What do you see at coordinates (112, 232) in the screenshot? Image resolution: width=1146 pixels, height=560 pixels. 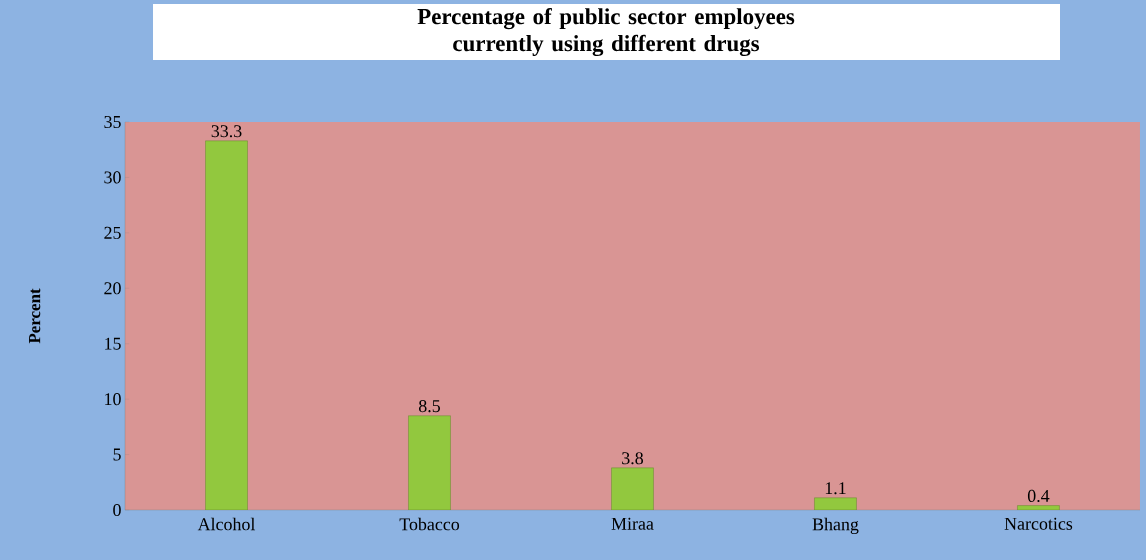 I see `y-tick-label: 25` at bounding box center [112, 232].